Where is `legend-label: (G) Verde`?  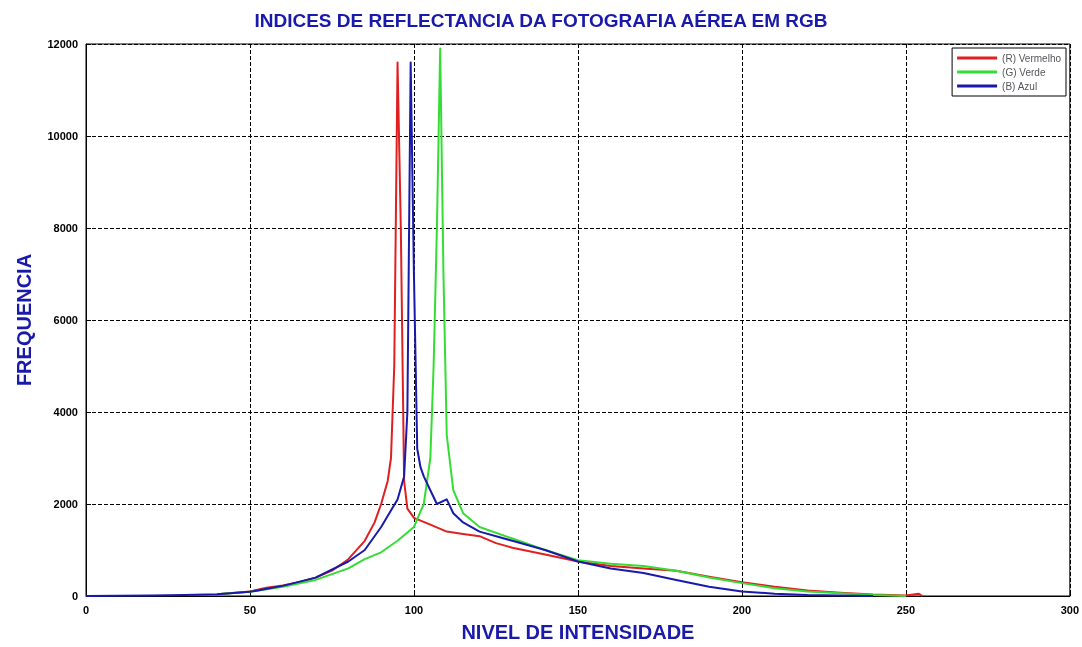 legend-label: (G) Verde is located at coordinates (1024, 72).